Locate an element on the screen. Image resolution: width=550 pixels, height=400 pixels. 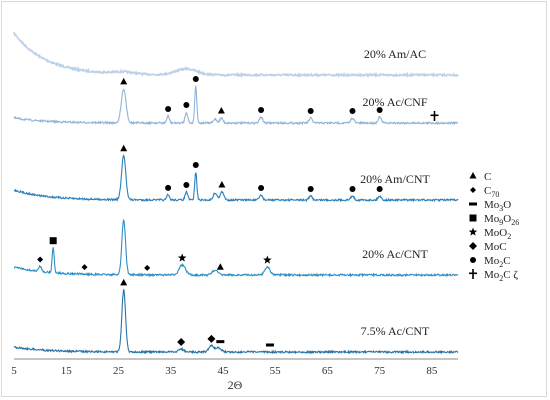
x-tick-label: 45 is located at coordinates (223, 371).